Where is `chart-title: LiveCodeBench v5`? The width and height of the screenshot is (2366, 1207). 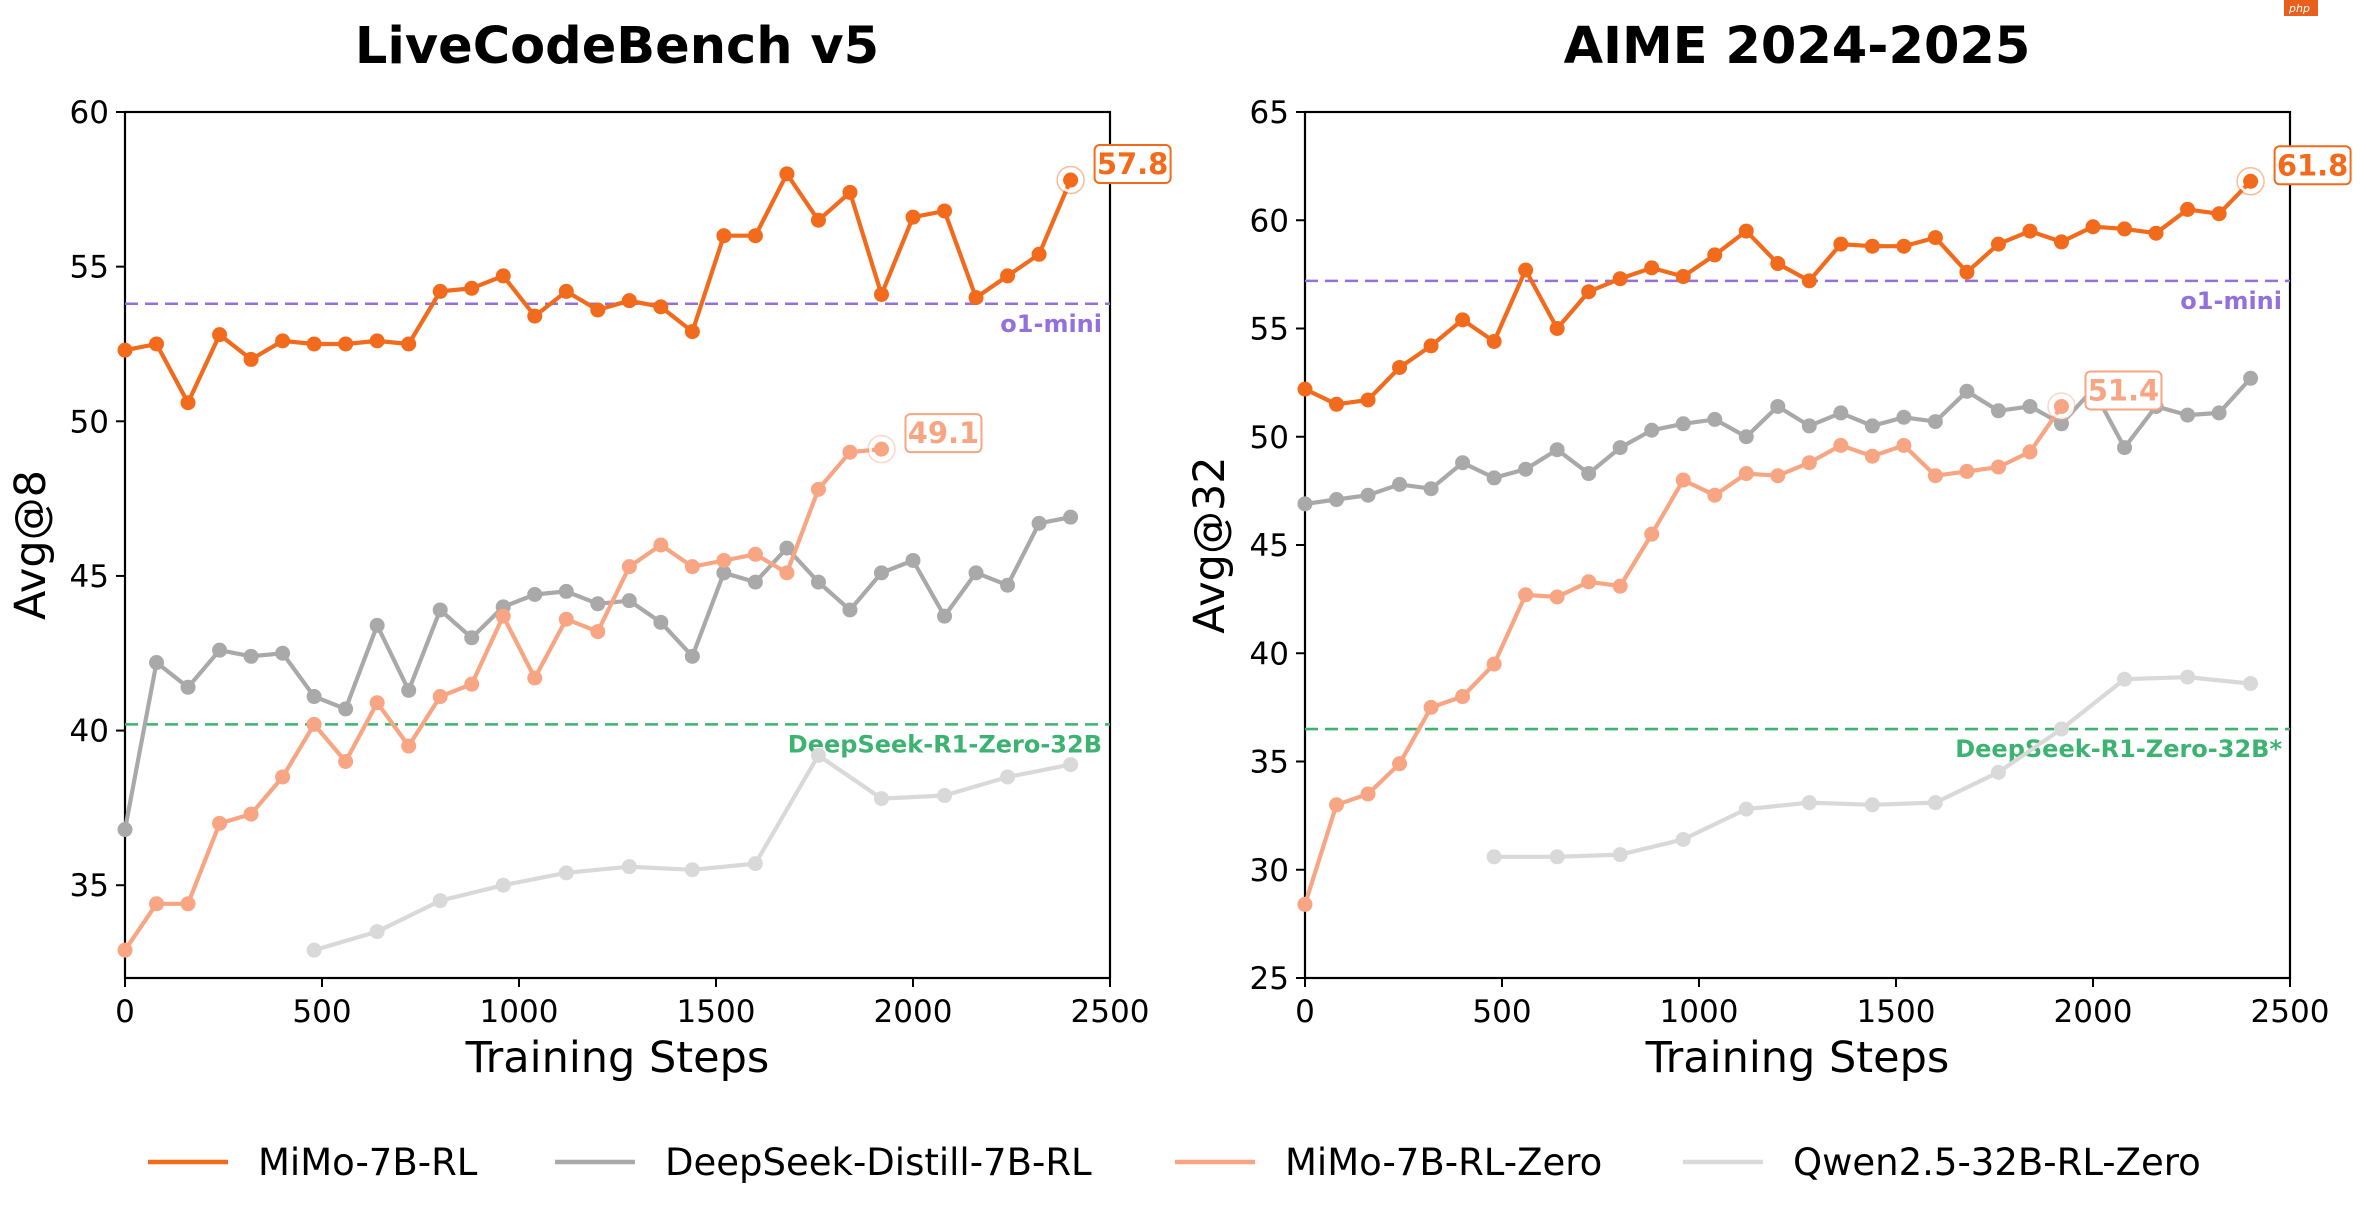
chart-title: LiveCodeBench v5 is located at coordinates (617, 46).